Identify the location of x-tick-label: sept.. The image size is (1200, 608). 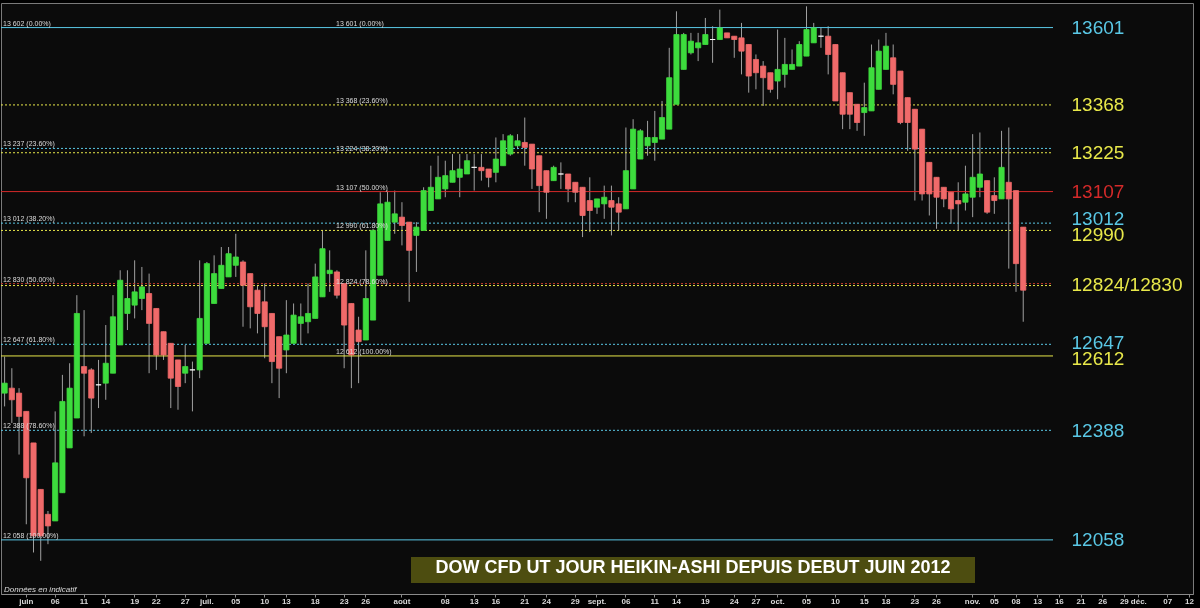
(597, 601).